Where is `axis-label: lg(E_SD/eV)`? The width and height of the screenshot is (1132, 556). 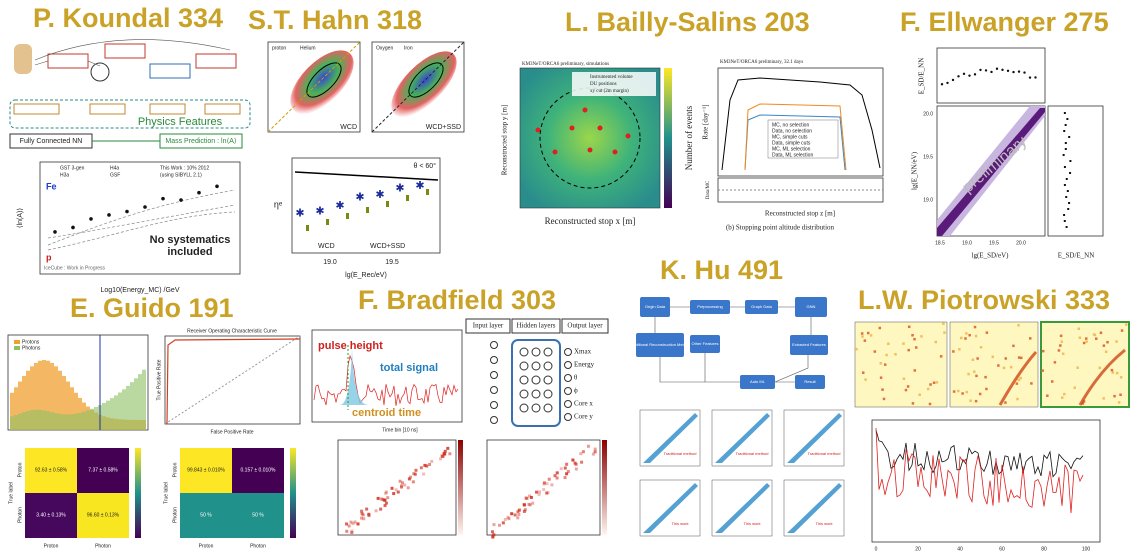
axis-label: lg(E_SD/eV) is located at coordinates (991, 256).